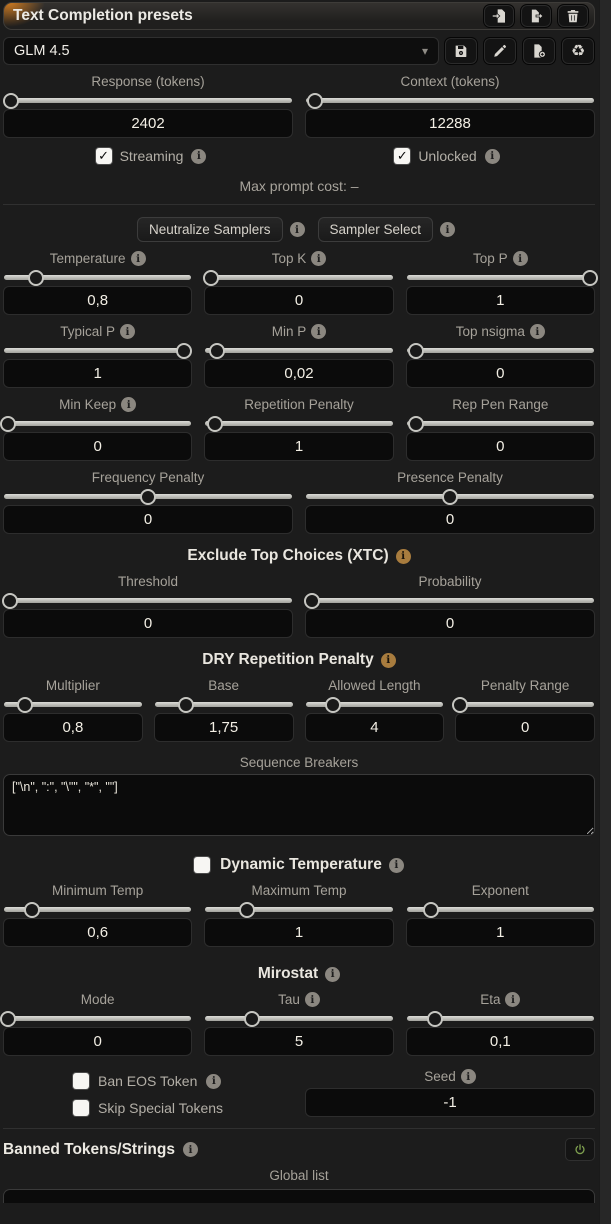 The height and width of the screenshot is (1224, 611). I want to click on unlocked-checkbox: ✓, so click(402, 156).